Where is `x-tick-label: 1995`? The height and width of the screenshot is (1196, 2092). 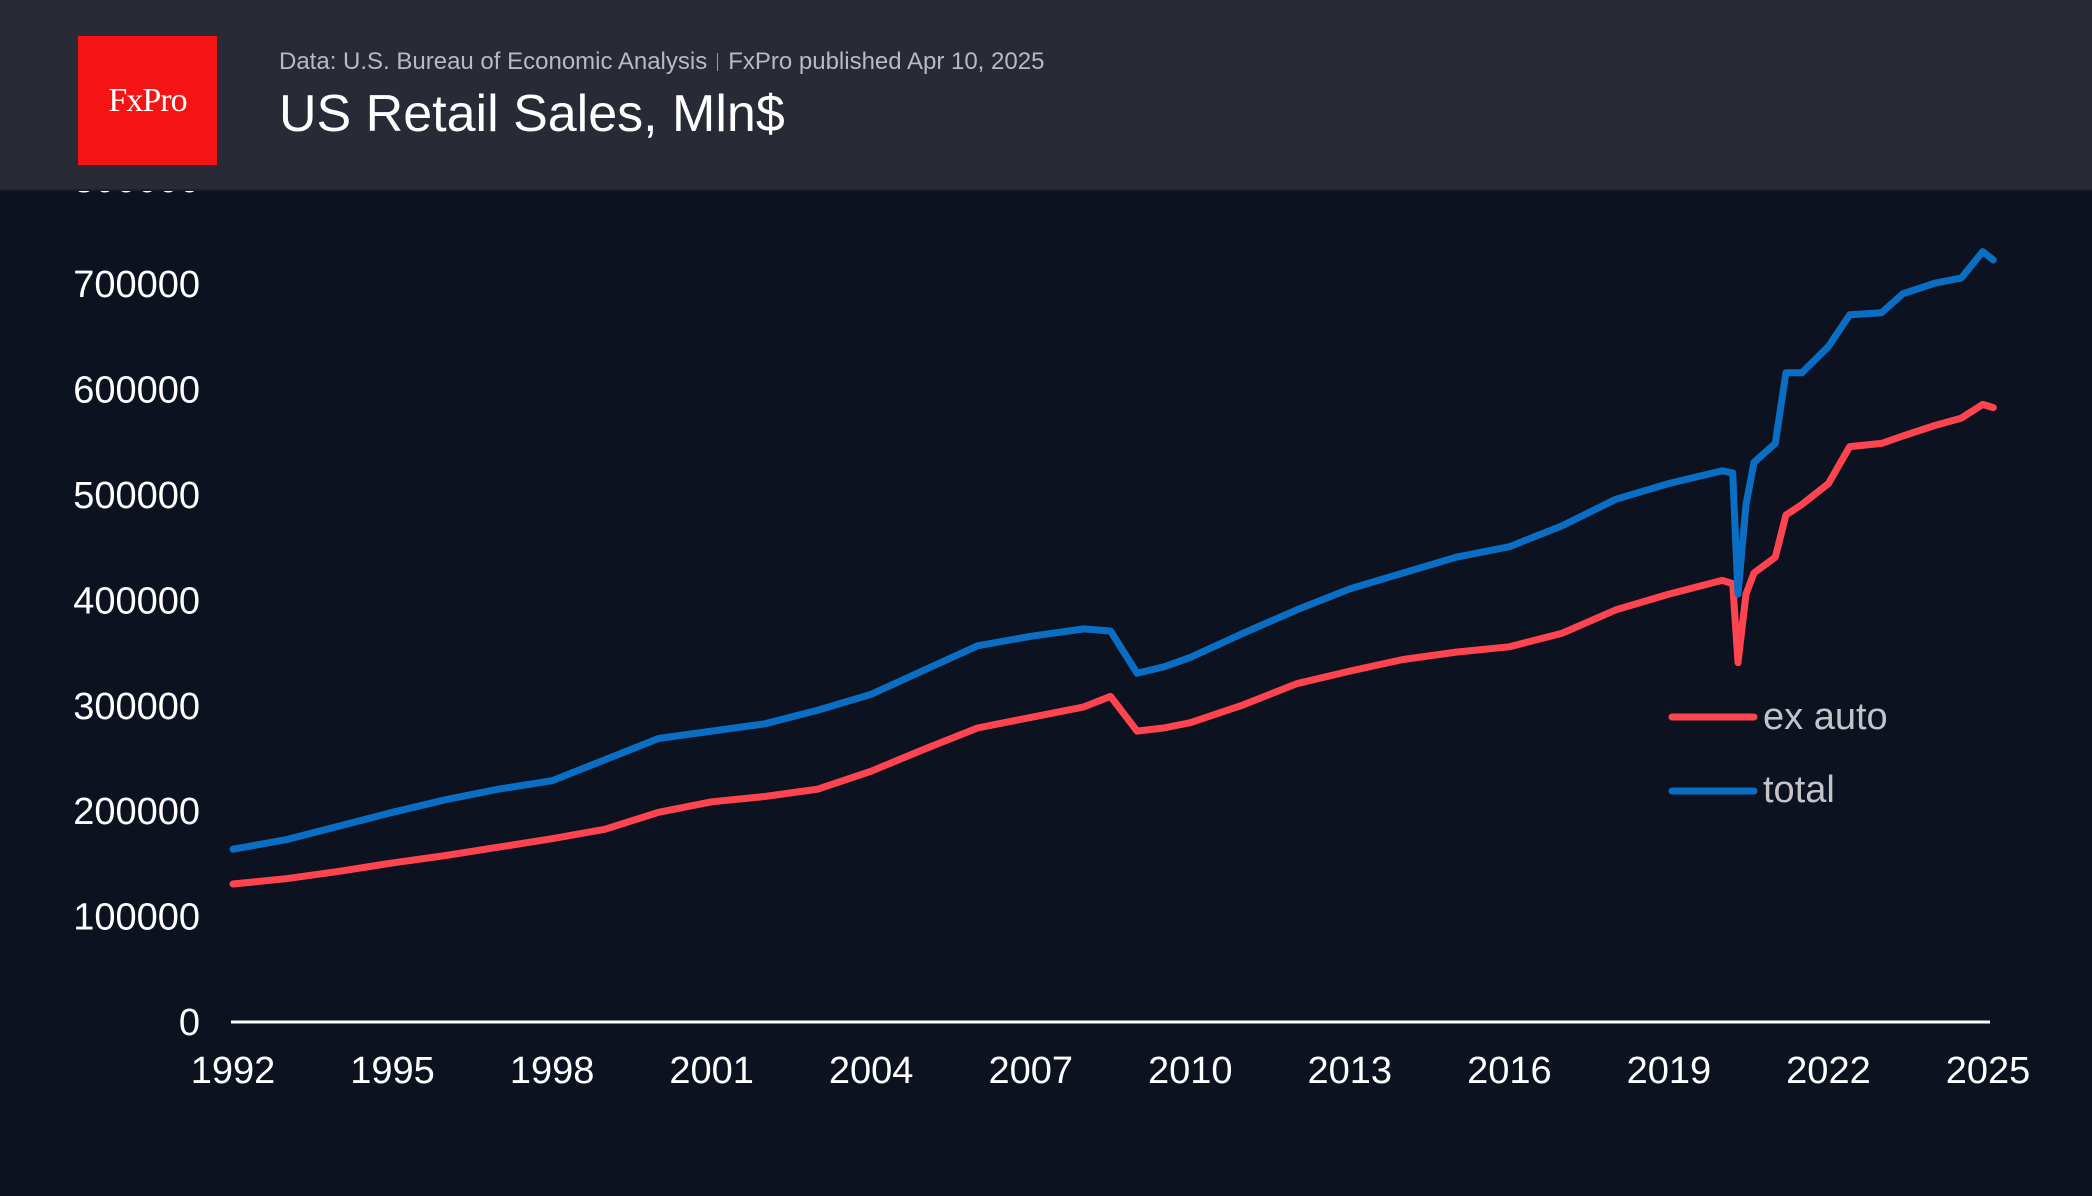 x-tick-label: 1995 is located at coordinates (392, 1071).